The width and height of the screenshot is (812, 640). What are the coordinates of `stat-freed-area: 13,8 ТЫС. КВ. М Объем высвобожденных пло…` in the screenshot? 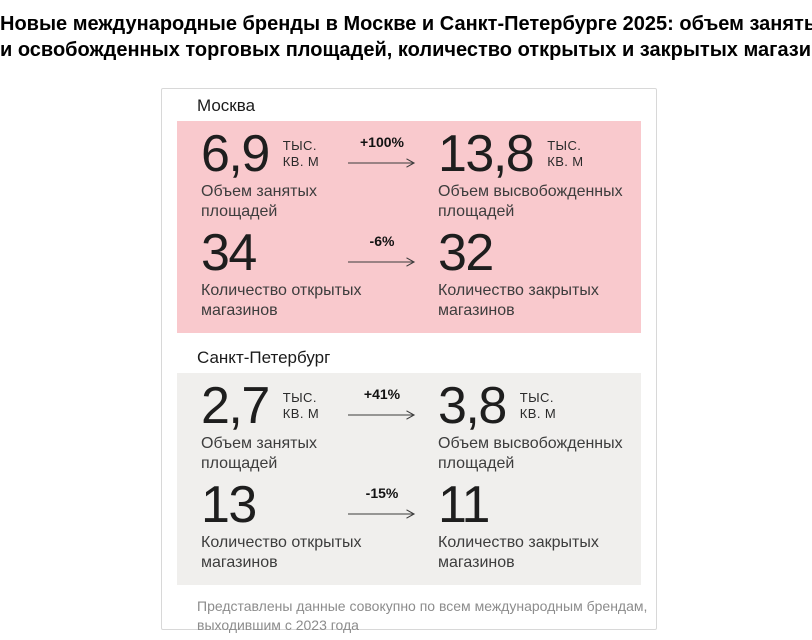 It's located at (543, 173).